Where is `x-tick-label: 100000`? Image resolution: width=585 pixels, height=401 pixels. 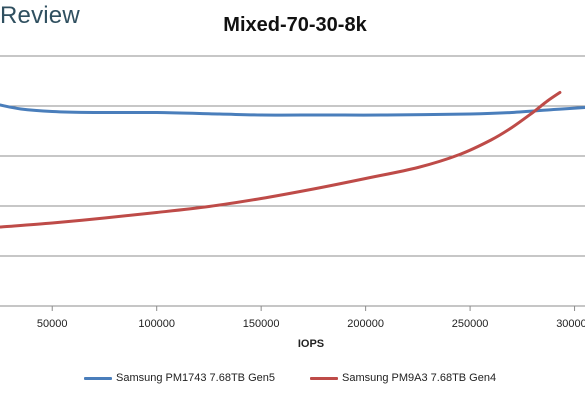 x-tick-label: 100000 is located at coordinates (156, 324).